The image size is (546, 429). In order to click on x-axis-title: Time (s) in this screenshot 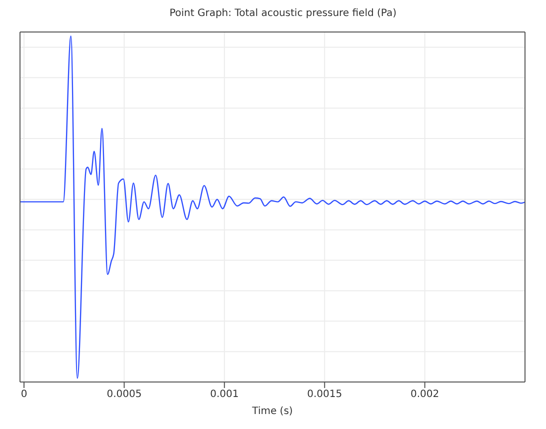, I will do `click(272, 411)`.